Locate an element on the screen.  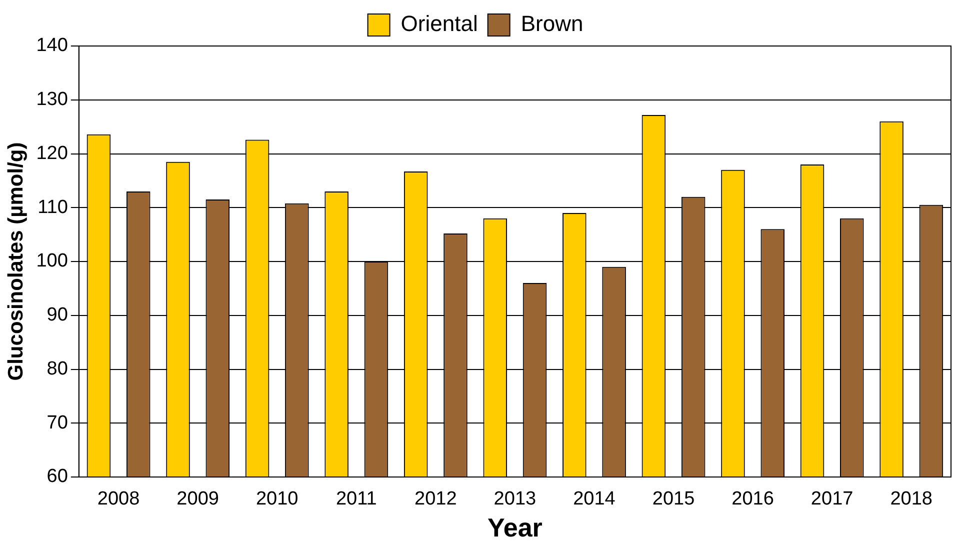
x-tick-label: 2017 is located at coordinates (832, 499).